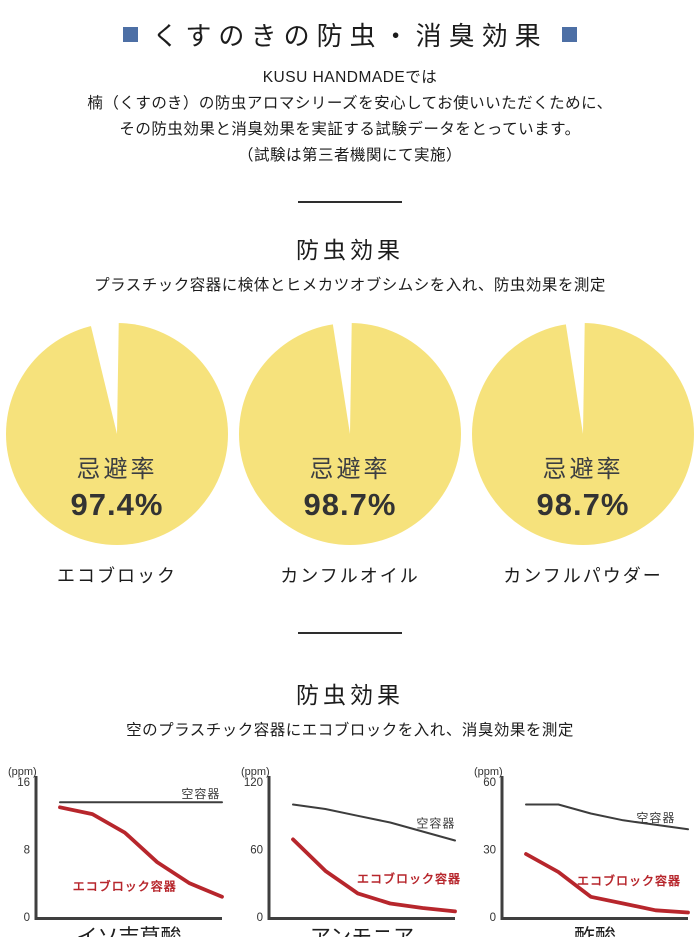 This screenshot has width=700, height=937. I want to click on line-chart-3: (ppm) 0 8 16 空容器エコブロック容器イソ吉草酸, so click(116, 848).